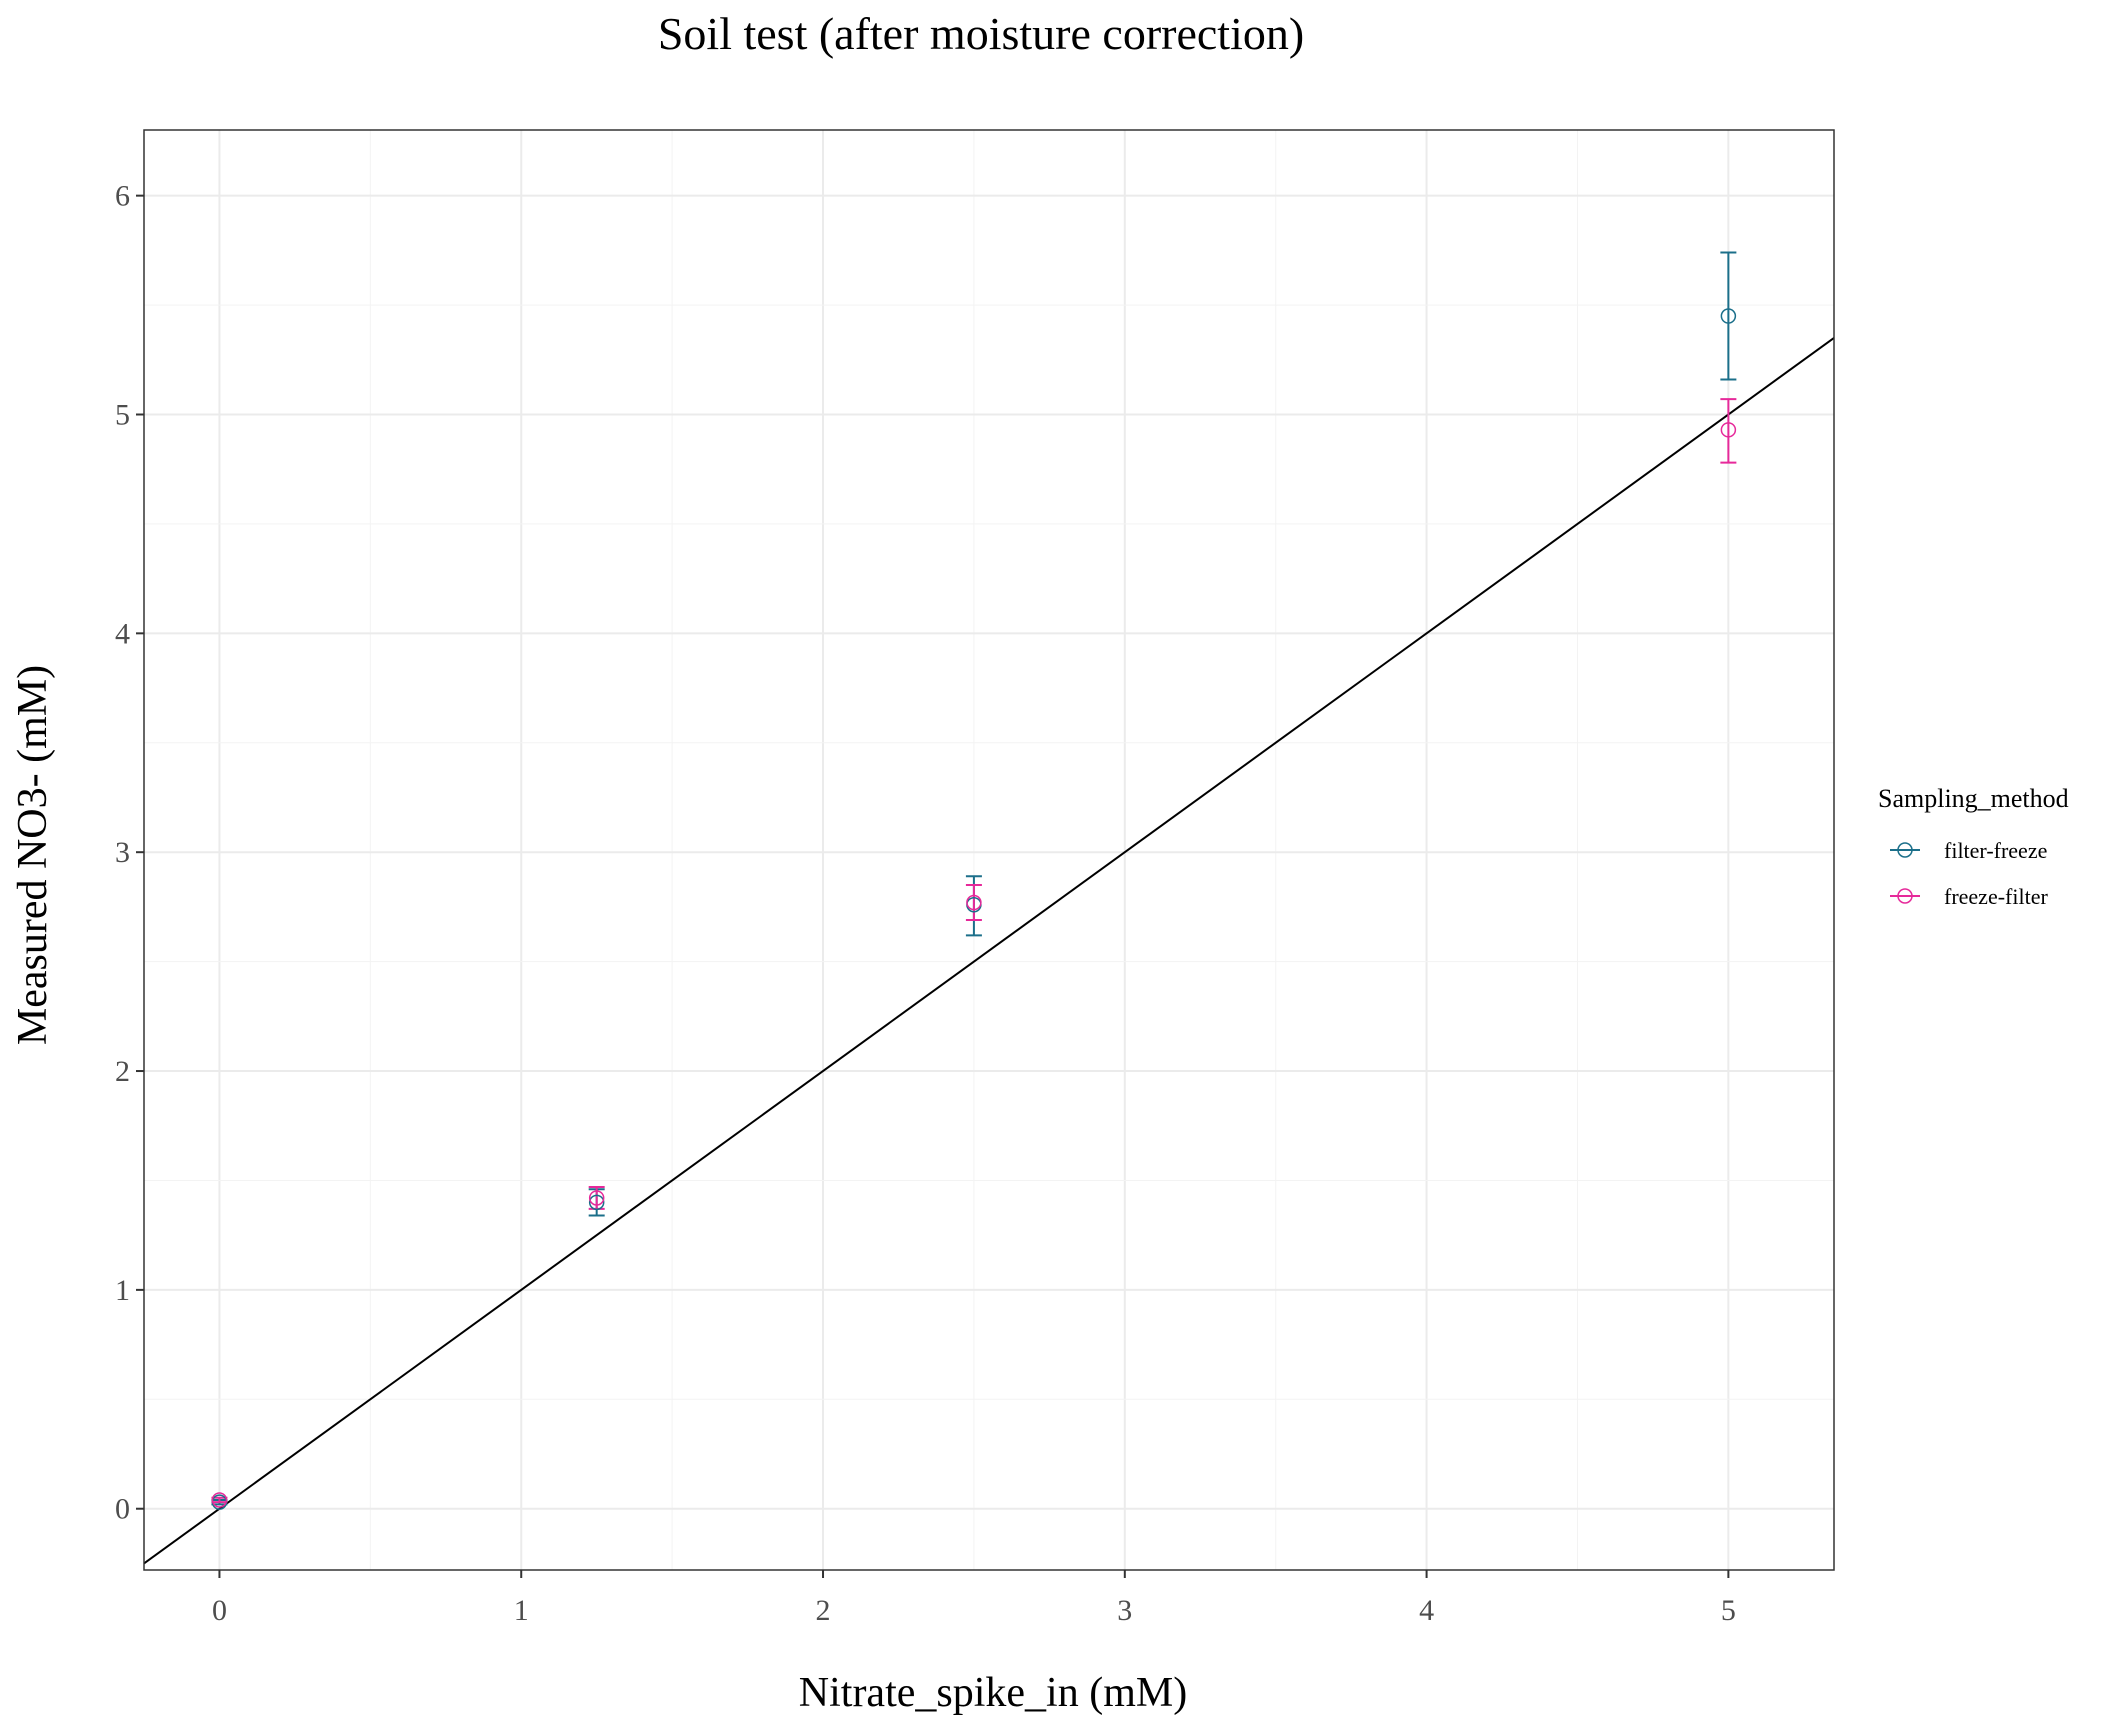  I want to click on y-axis-ticks: 0 1 2 3 4 5 6, so click(129, 853).